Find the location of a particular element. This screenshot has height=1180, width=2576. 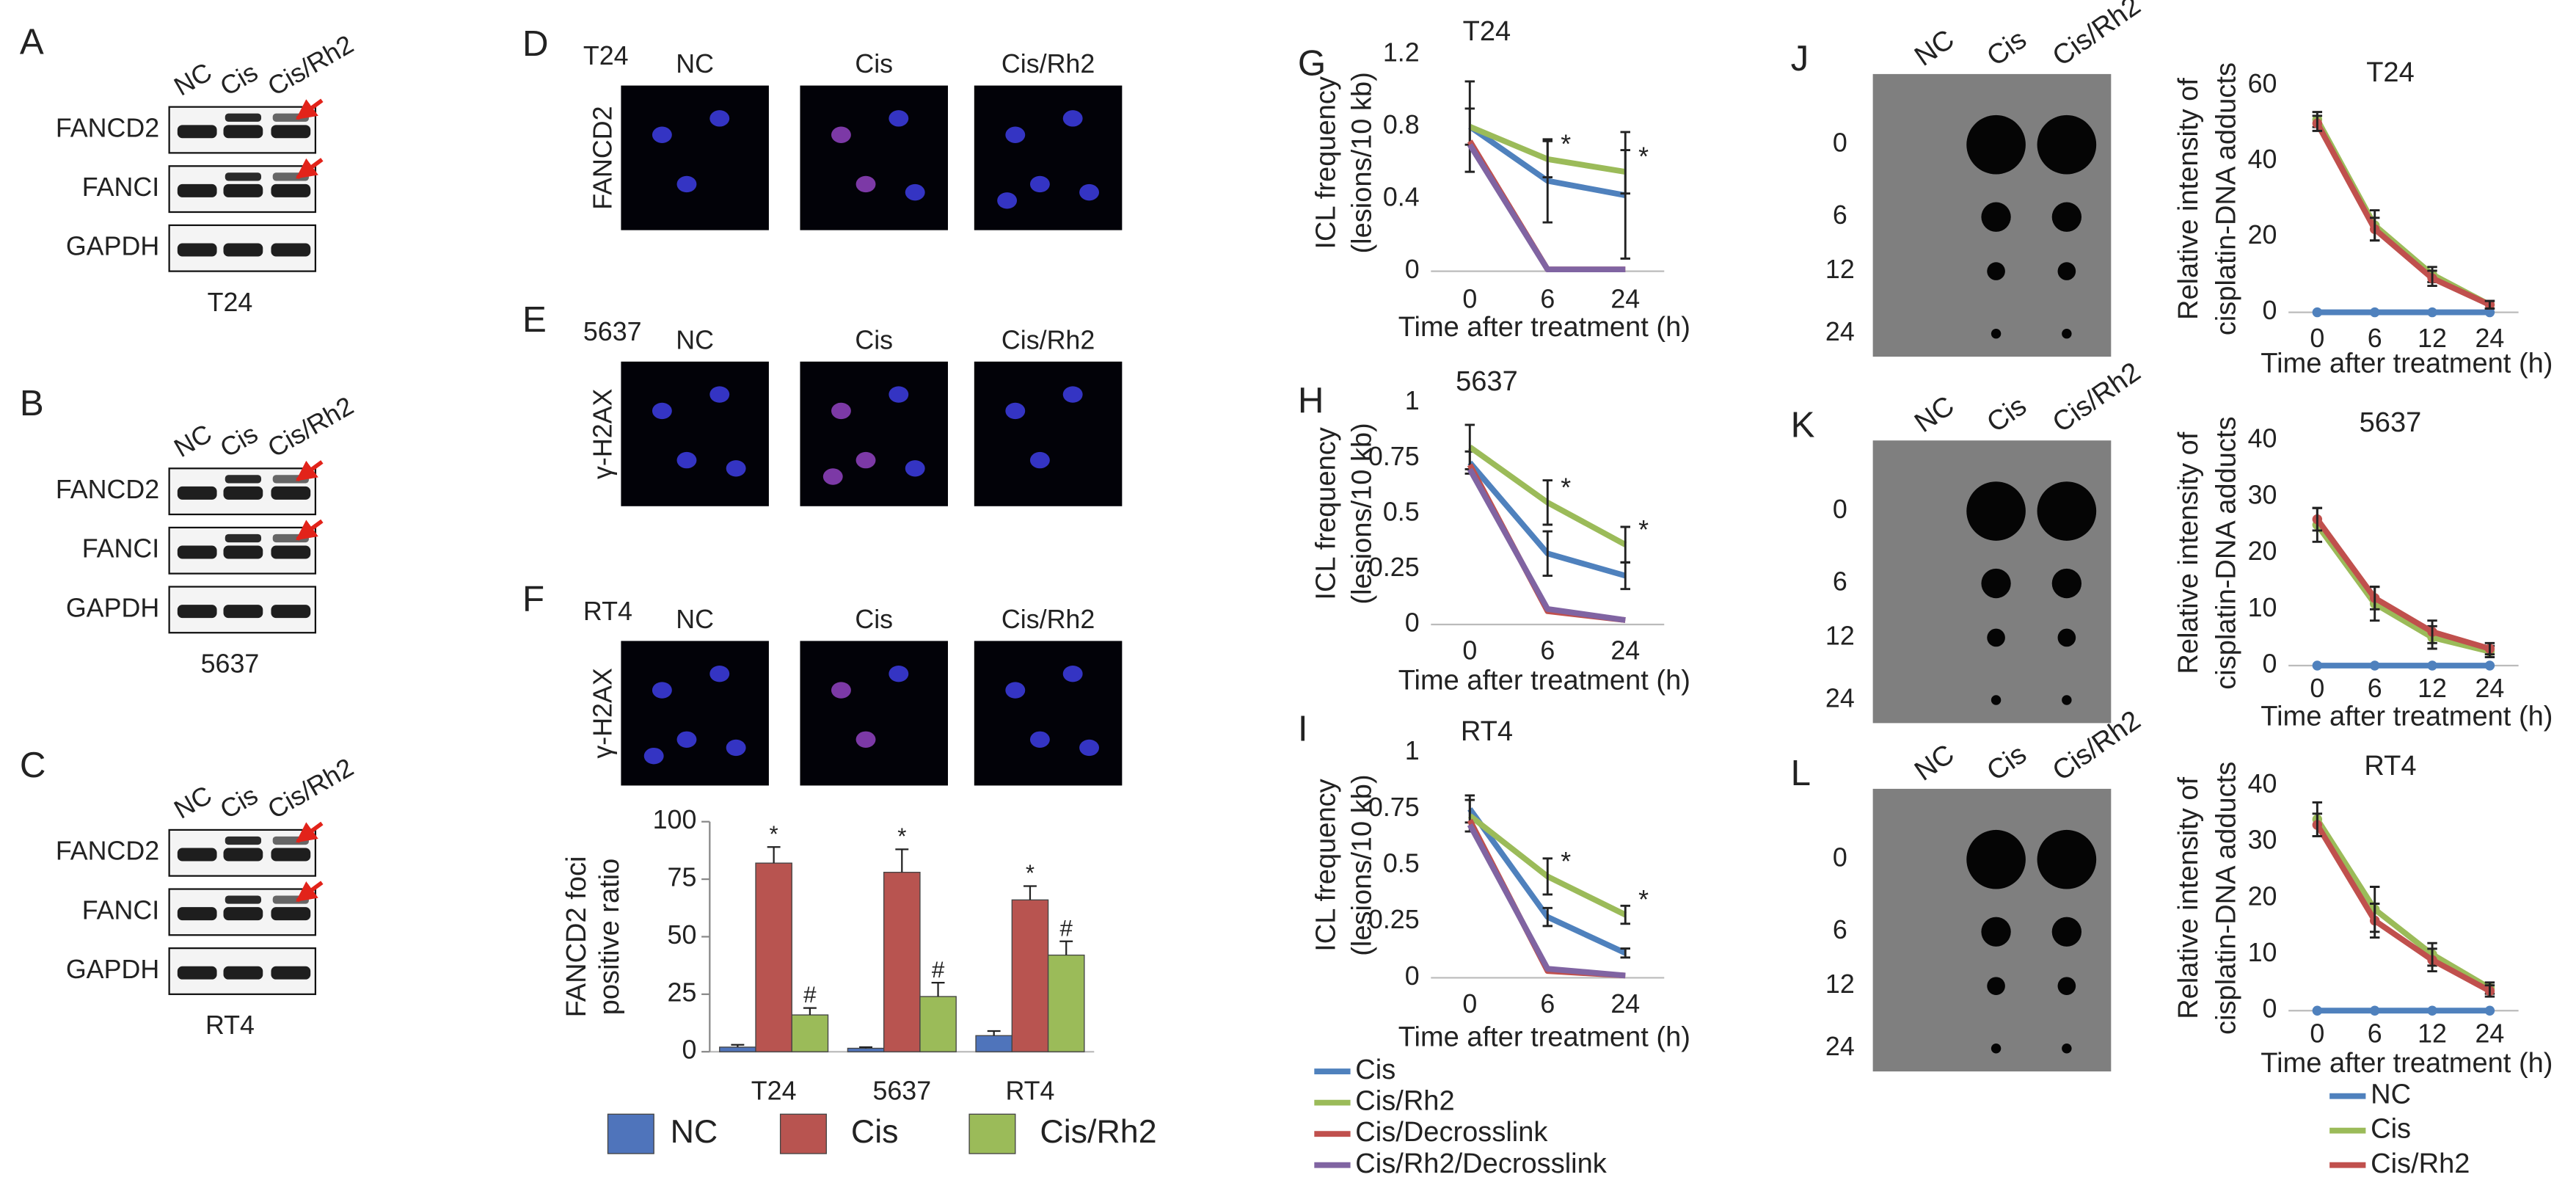

legend-label: NC is located at coordinates (694, 1131).